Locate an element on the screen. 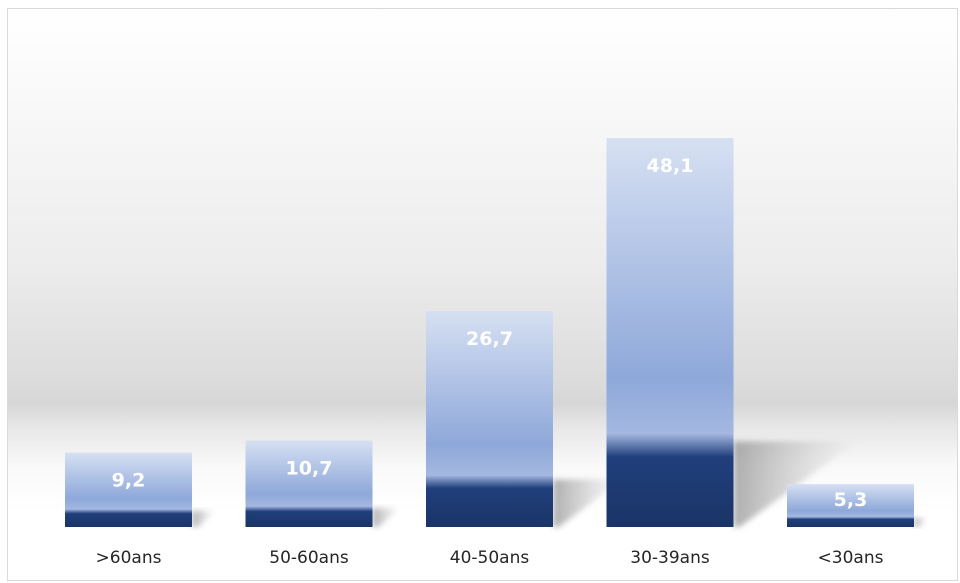 The image size is (960, 583). data-label-40-50ans: 26,7 is located at coordinates (489, 339).